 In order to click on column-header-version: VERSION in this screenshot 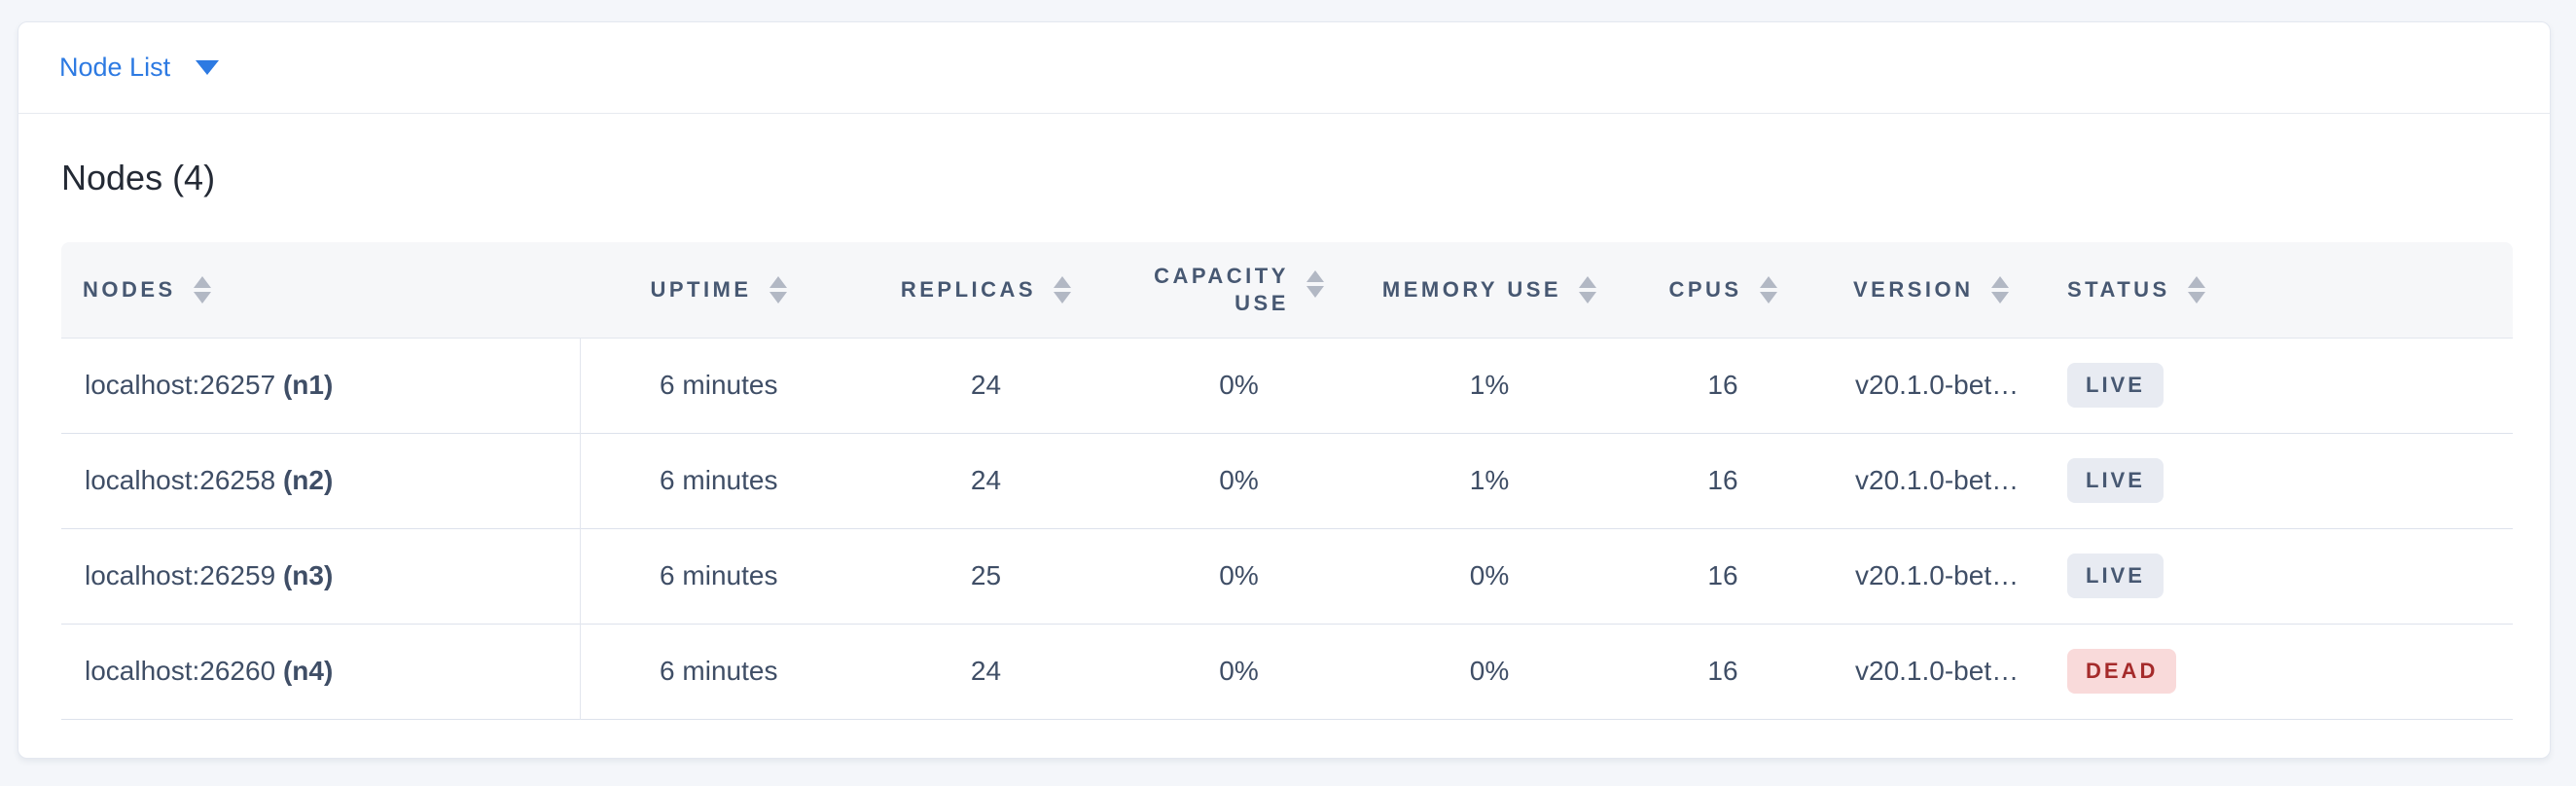, I will do `click(1937, 290)`.